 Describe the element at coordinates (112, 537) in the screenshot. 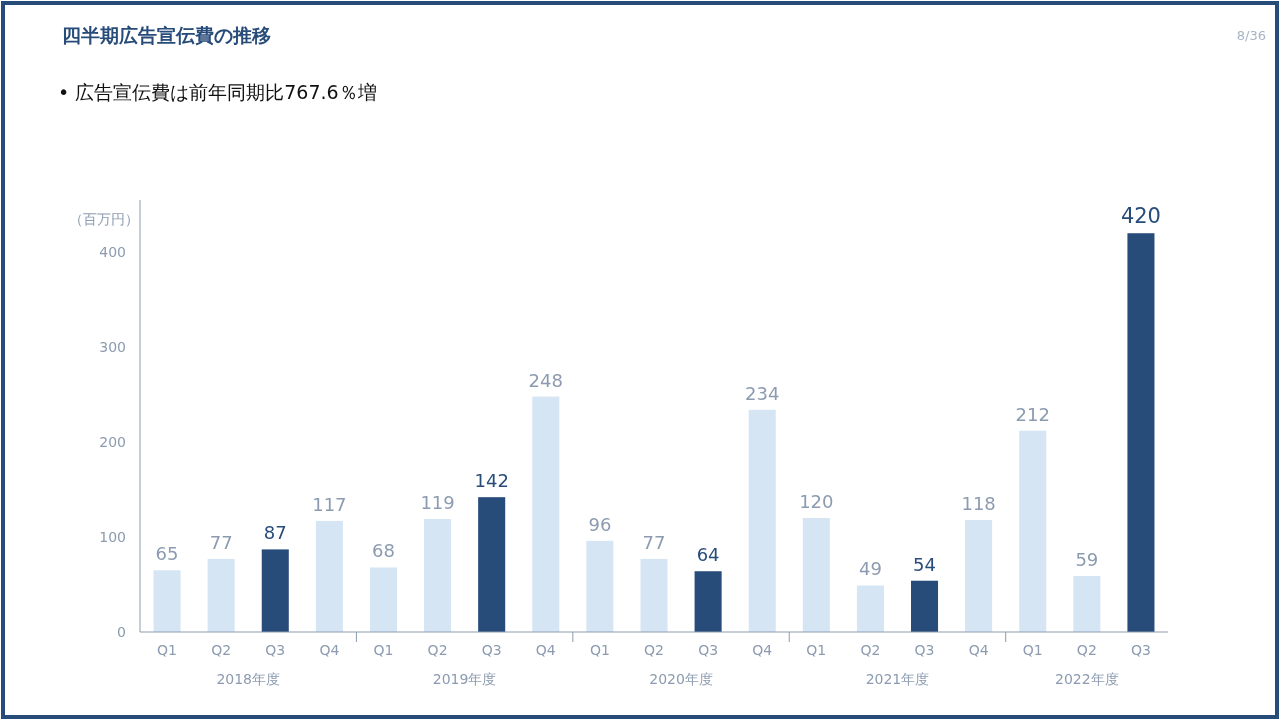

I see `y-tick-label: 100` at that location.